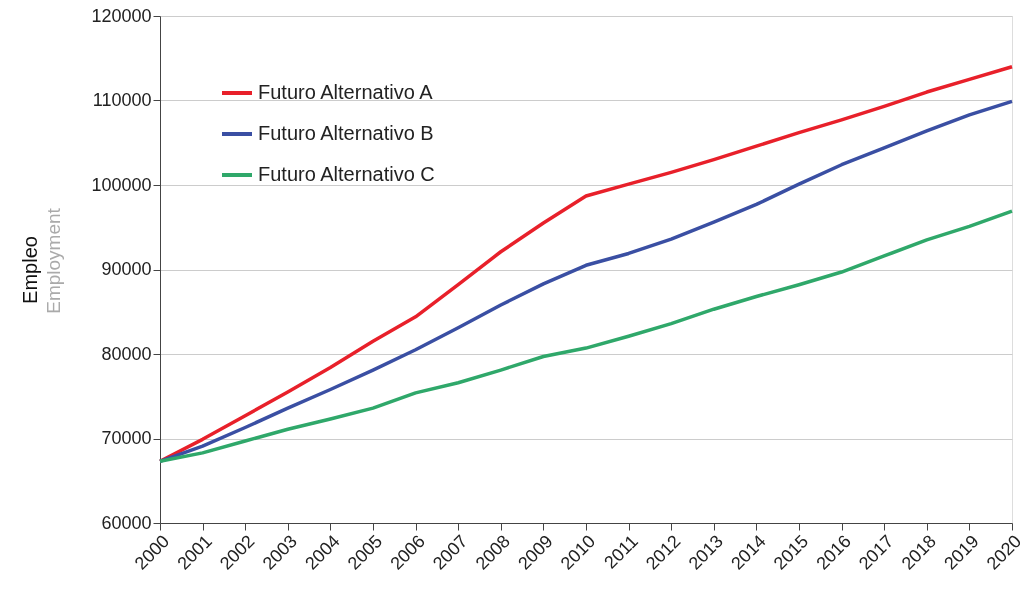  I want to click on legend-label: Futuro Alternativo B, so click(346, 133).